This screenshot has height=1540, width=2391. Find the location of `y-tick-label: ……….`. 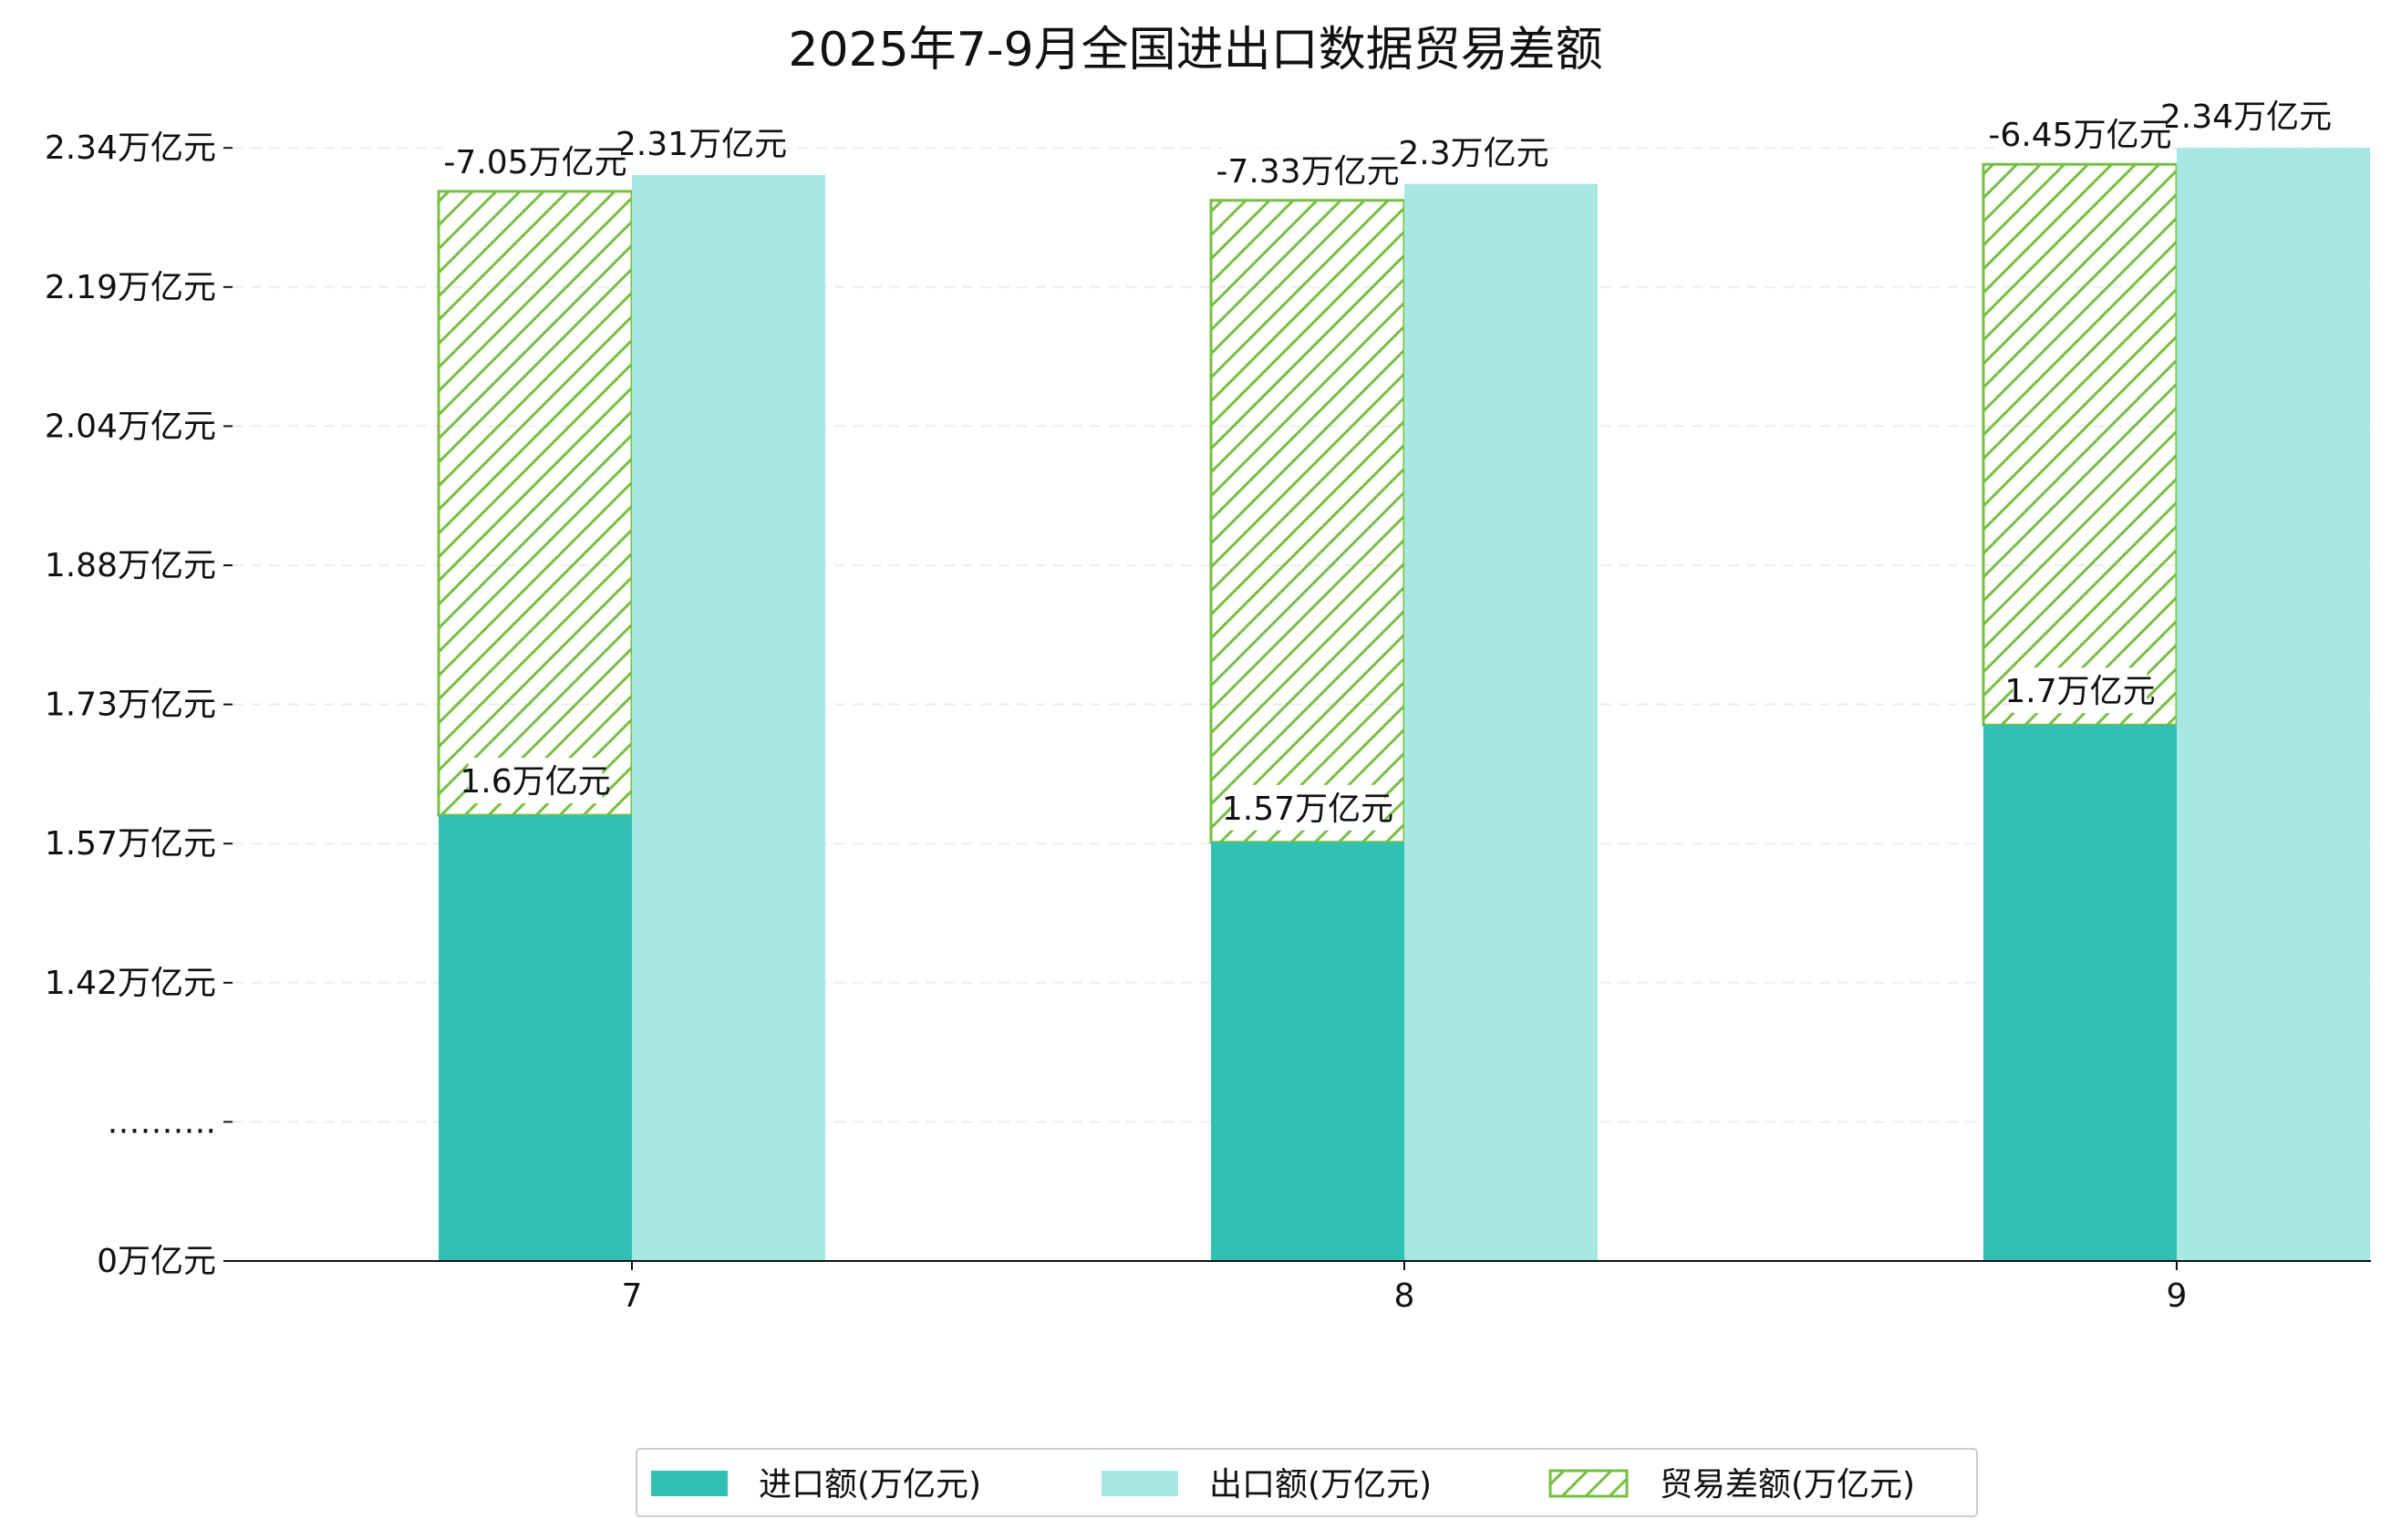

y-tick-label: ………. is located at coordinates (162, 1122).